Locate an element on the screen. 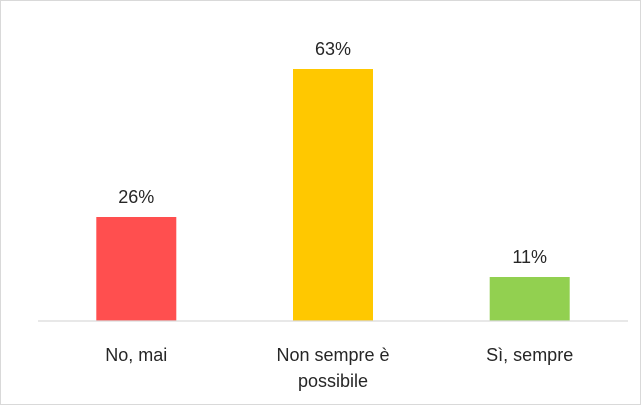  category-label-1: Non sempre è possibile is located at coordinates (332, 368).